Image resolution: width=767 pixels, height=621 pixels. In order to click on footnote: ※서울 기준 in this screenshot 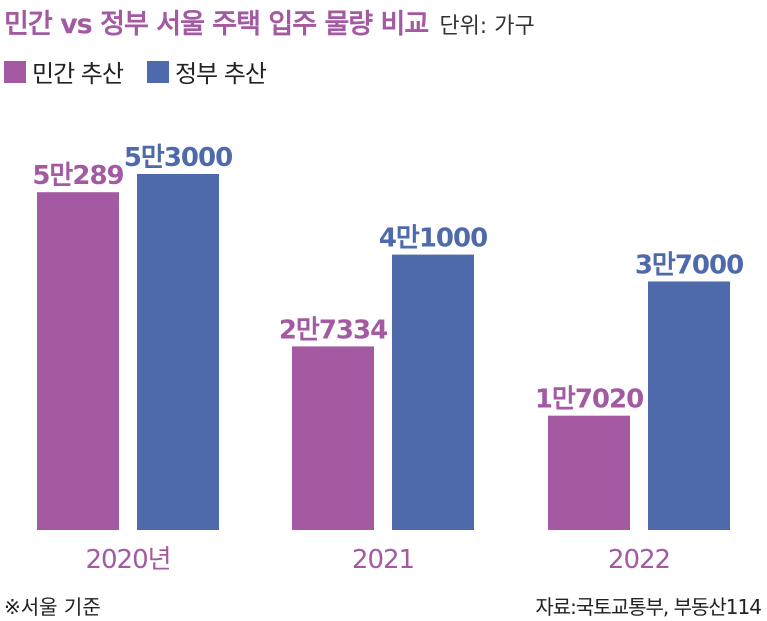, I will do `click(52, 607)`.